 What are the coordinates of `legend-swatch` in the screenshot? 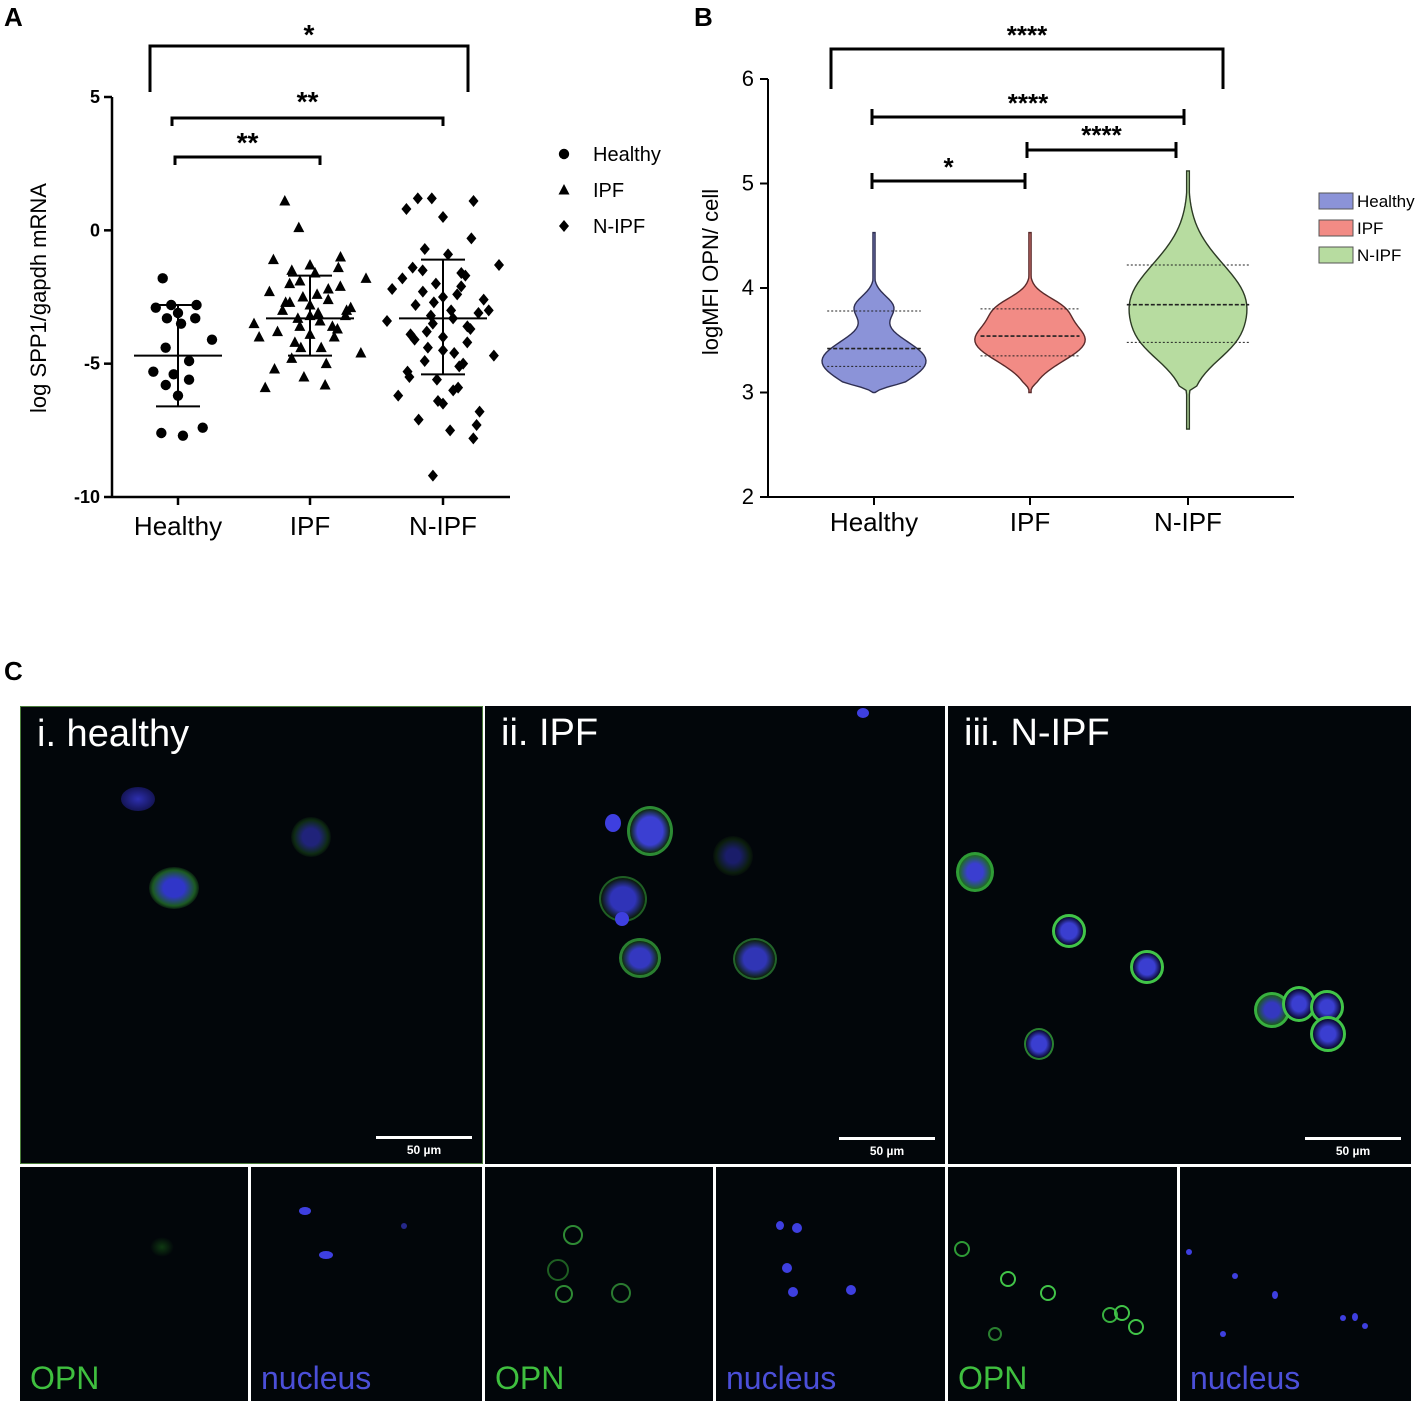 It's located at (1336, 255).